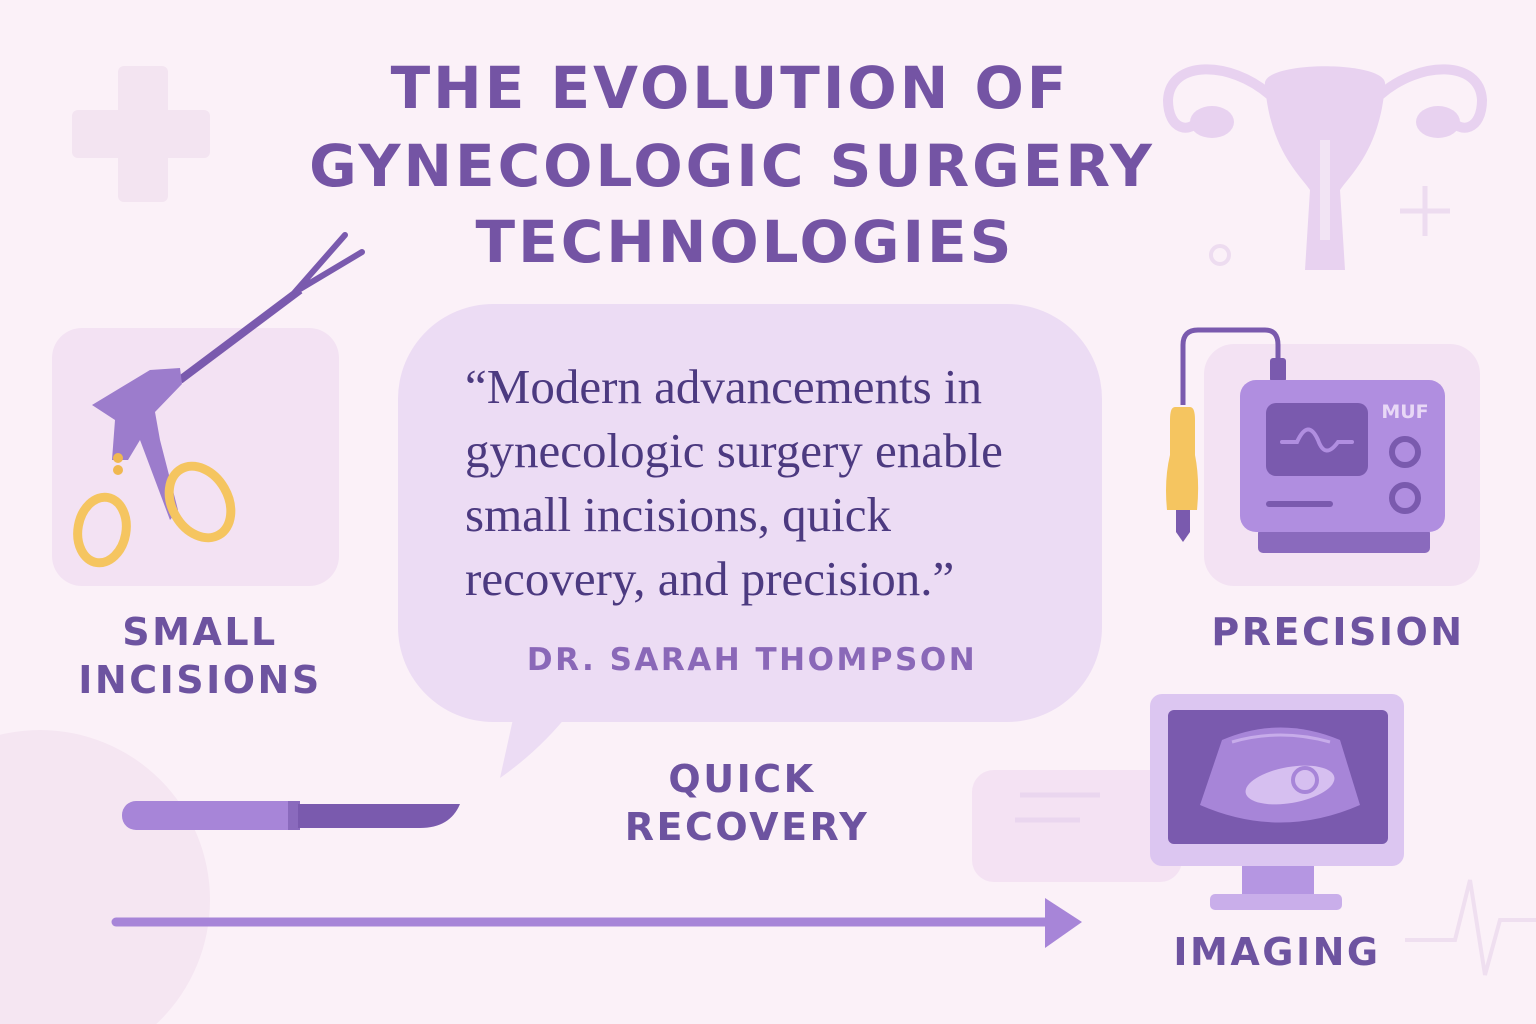 The height and width of the screenshot is (1024, 1536). I want to click on small-plus-icon, so click(1425, 211).